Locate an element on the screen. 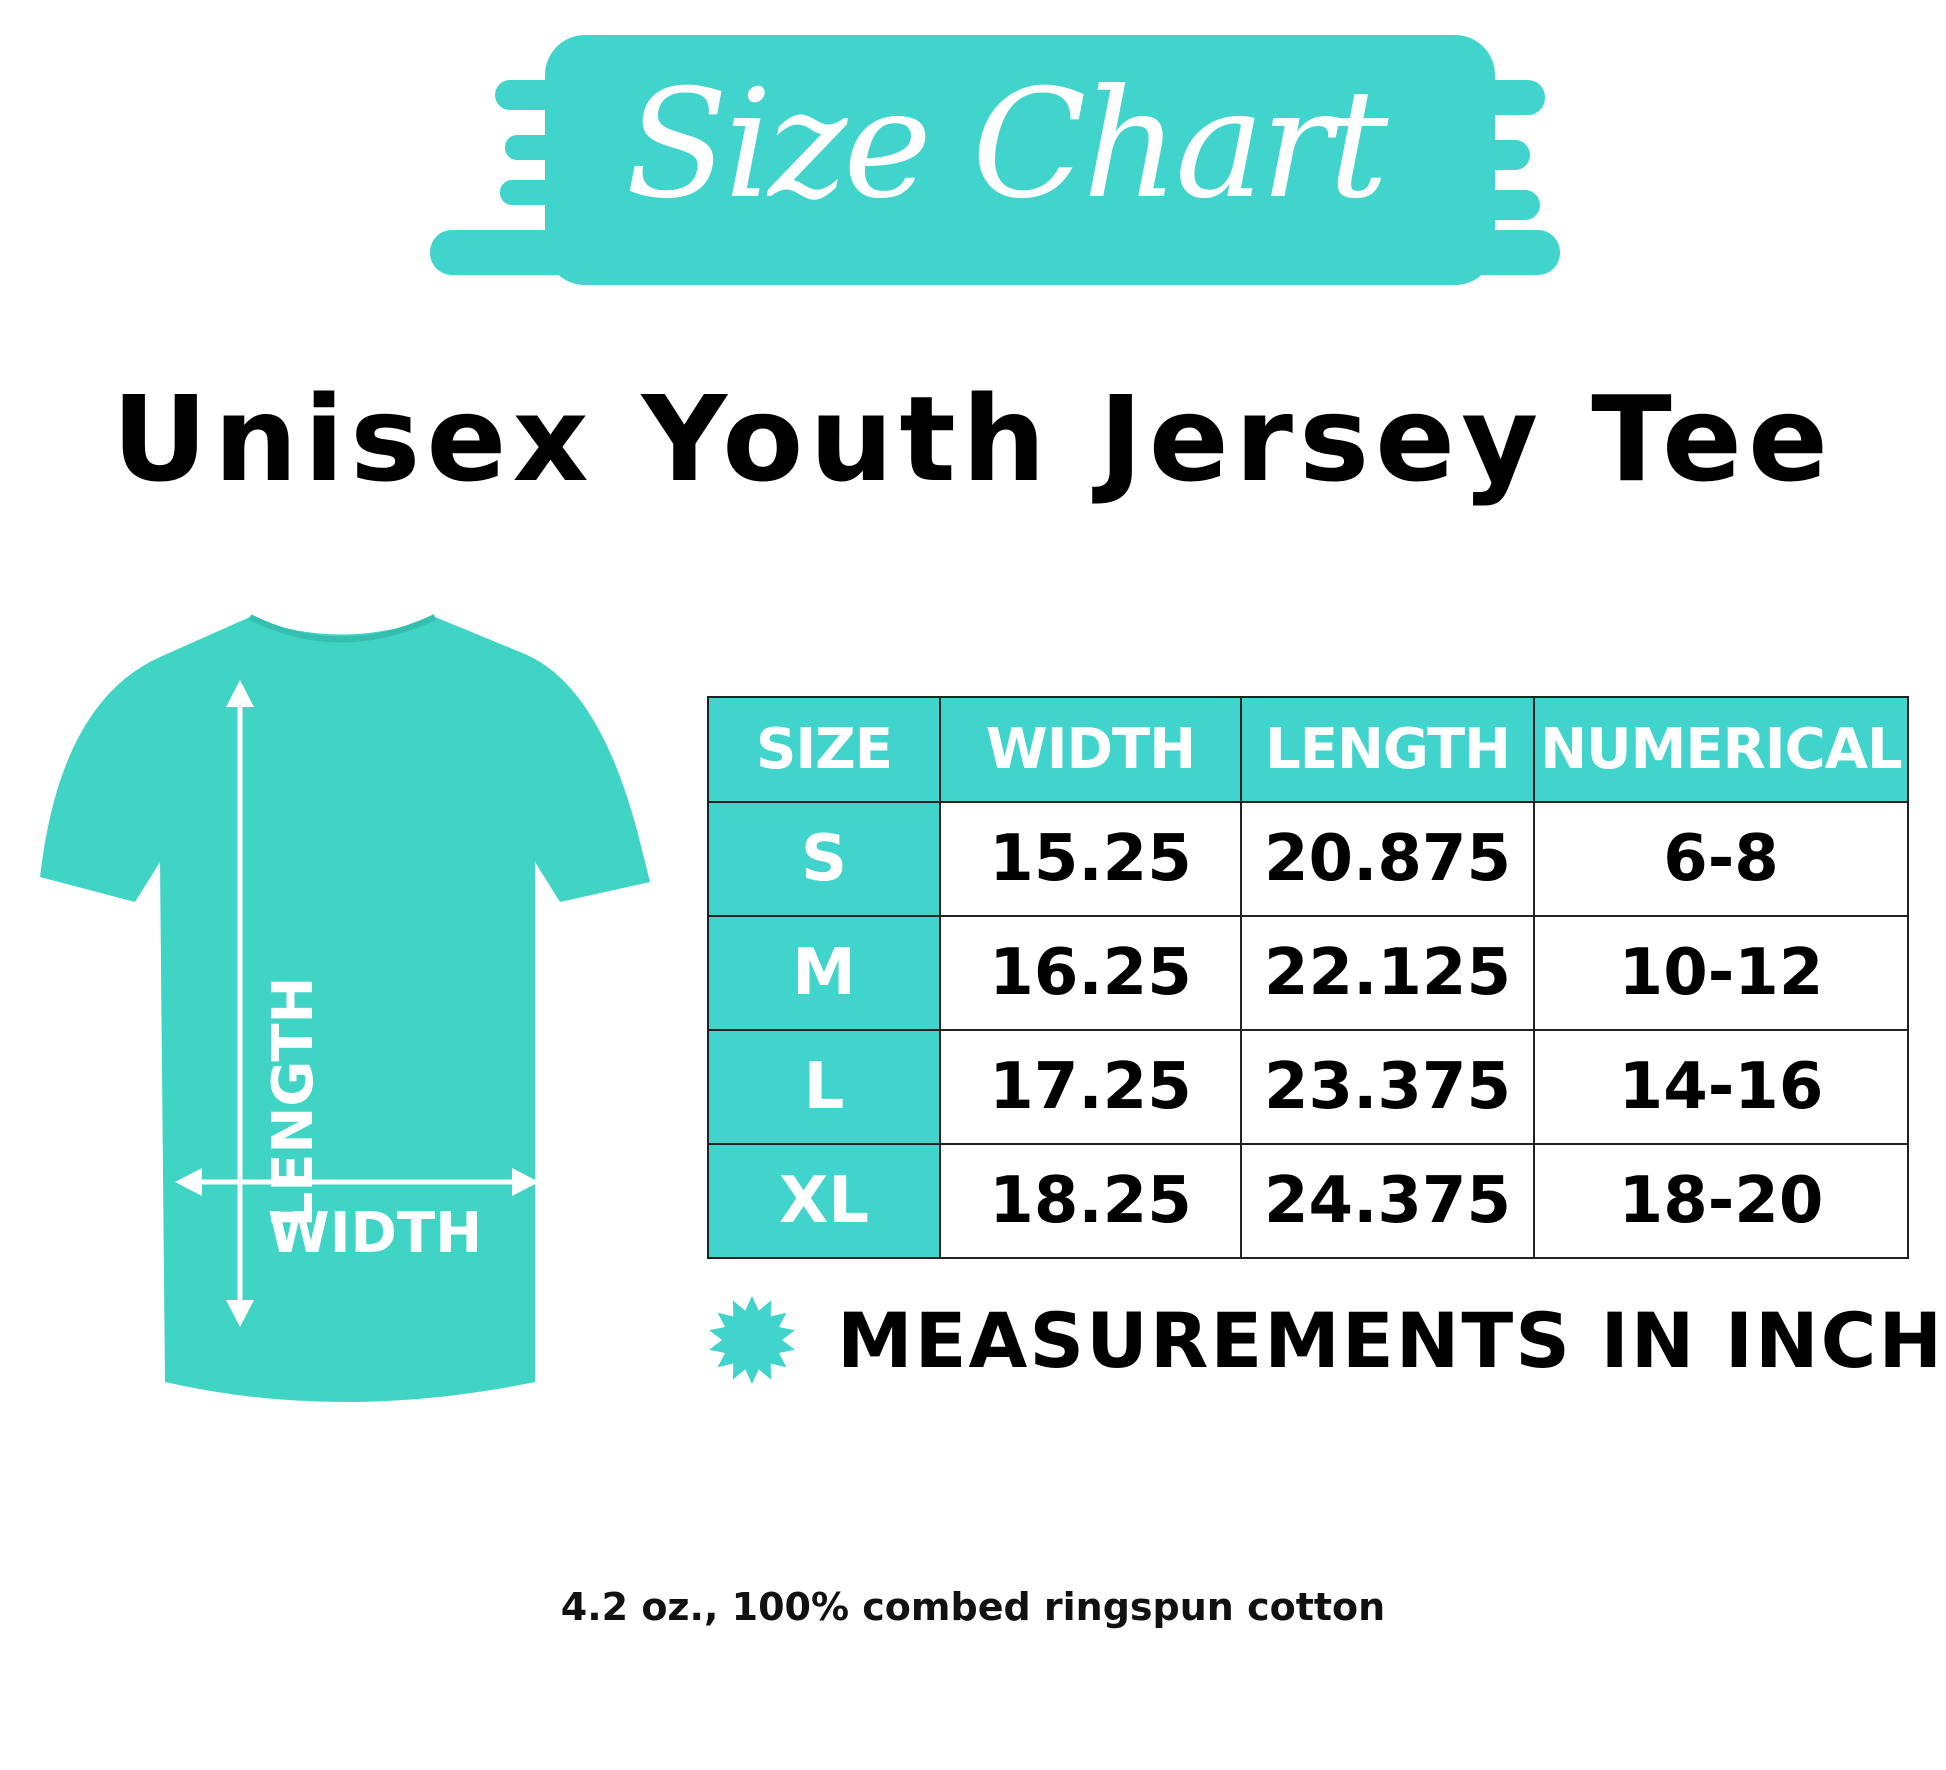 This screenshot has height=1770, width=1946. length-cell: 23.375 is located at coordinates (1387, 1087).